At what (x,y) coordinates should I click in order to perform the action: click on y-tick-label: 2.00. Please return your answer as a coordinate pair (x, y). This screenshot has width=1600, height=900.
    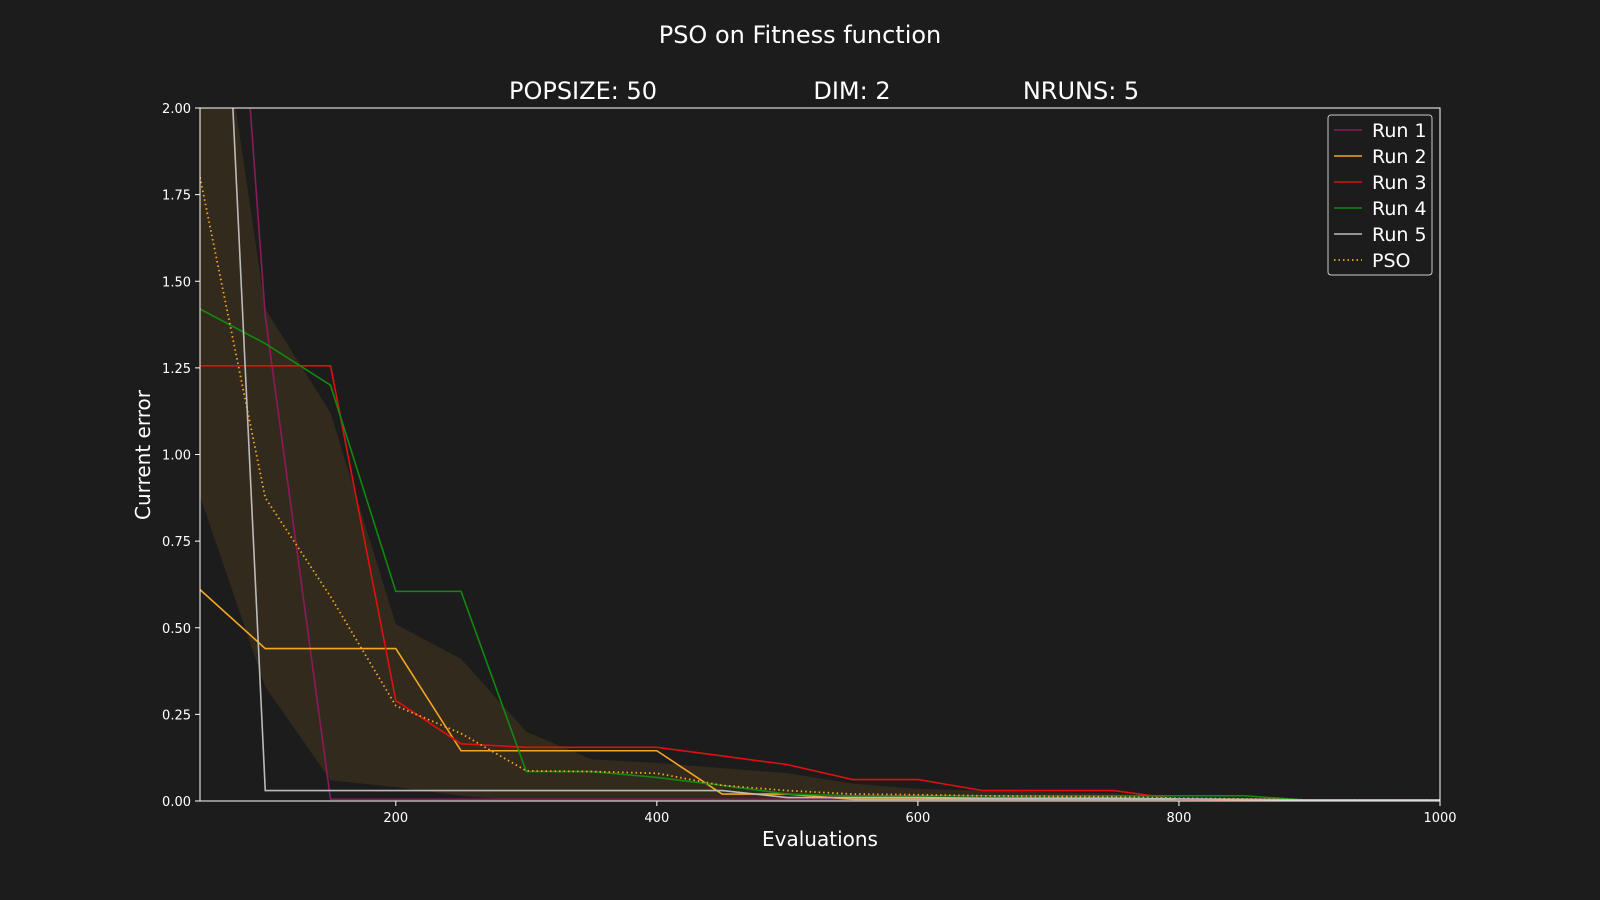
    Looking at the image, I should click on (176, 109).